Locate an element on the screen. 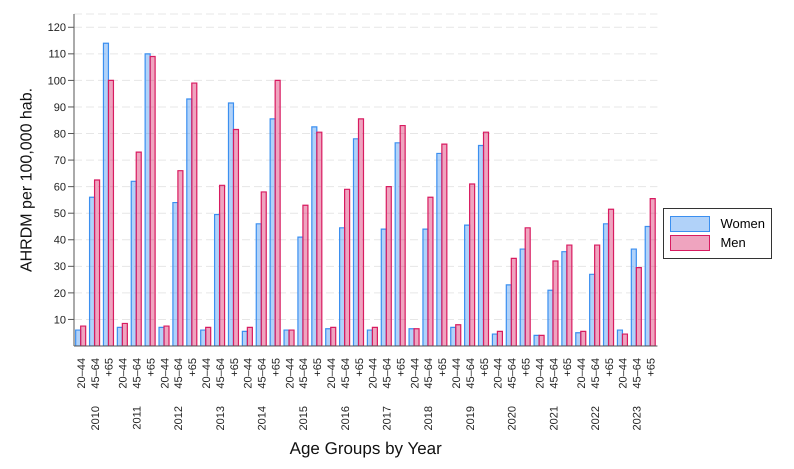  y-tick-label: 20 is located at coordinates (60, 294).